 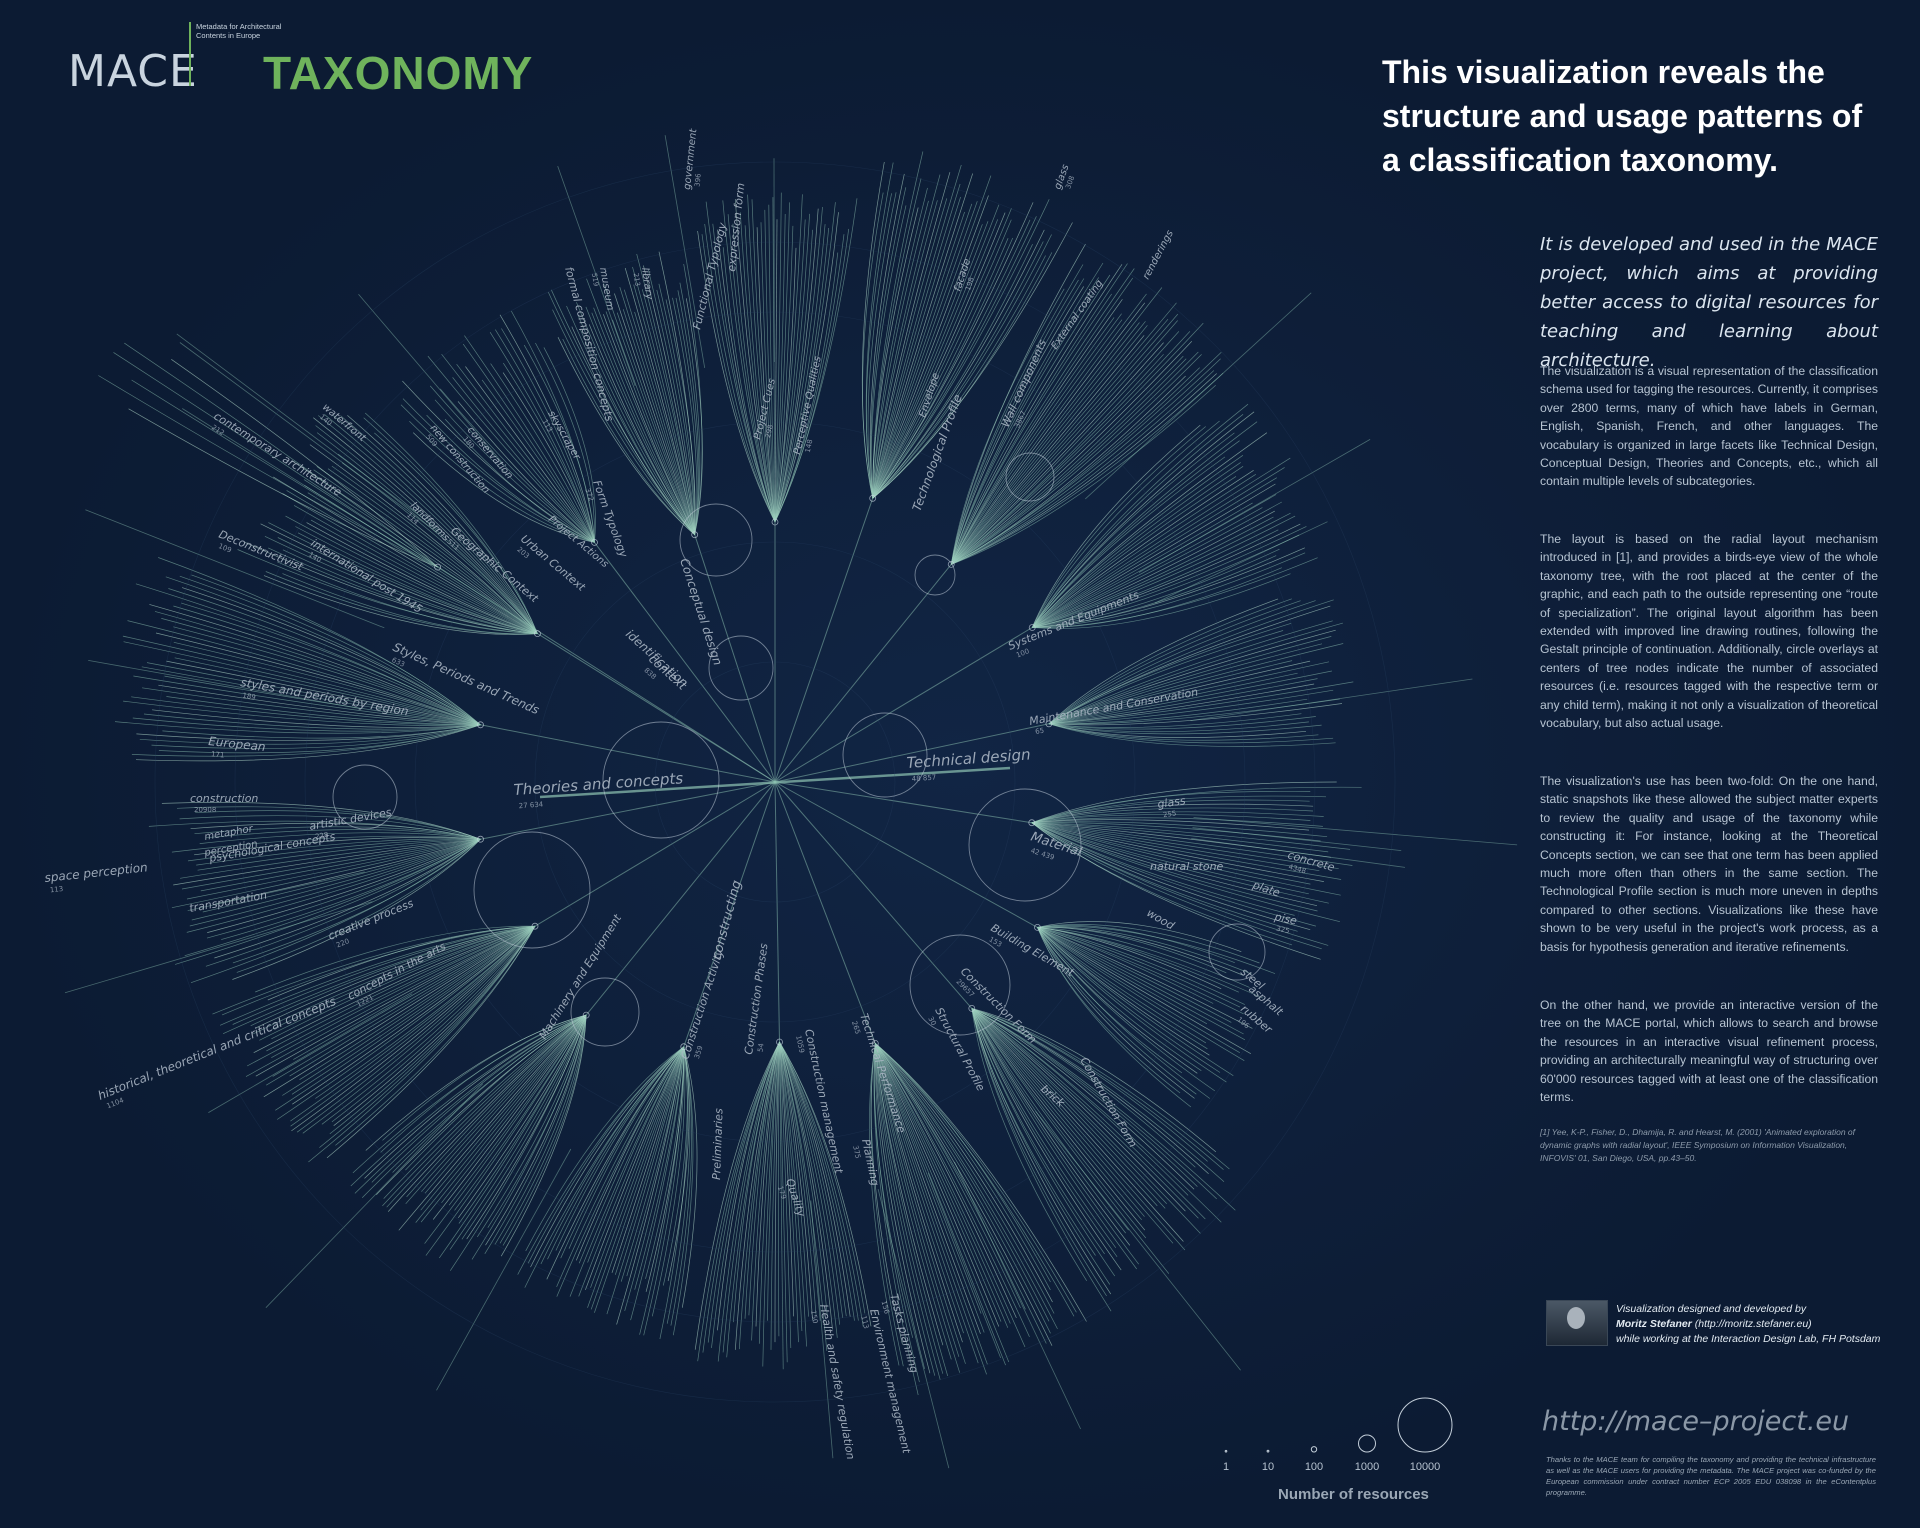 What do you see at coordinates (885, 1308) in the screenshot?
I see `node-count: 156` at bounding box center [885, 1308].